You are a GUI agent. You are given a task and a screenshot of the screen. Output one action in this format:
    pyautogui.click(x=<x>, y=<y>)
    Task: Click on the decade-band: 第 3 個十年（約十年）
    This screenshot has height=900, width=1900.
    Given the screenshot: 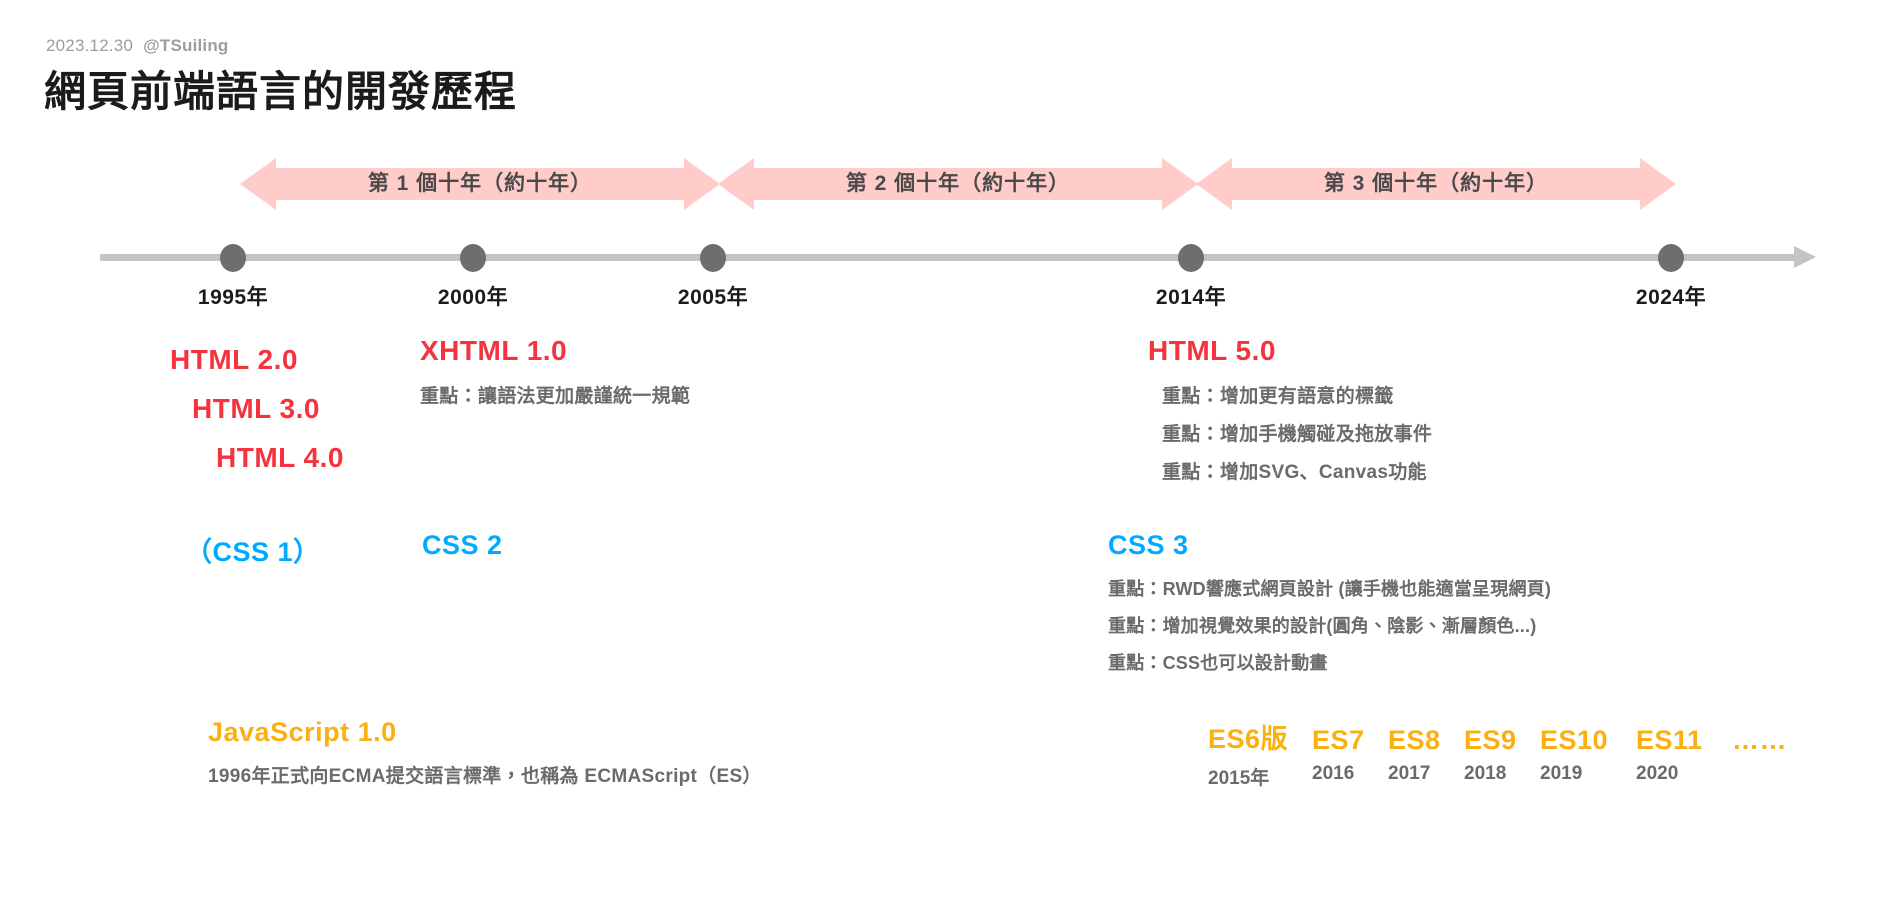 What is the action you would take?
    pyautogui.click(x=1436, y=184)
    